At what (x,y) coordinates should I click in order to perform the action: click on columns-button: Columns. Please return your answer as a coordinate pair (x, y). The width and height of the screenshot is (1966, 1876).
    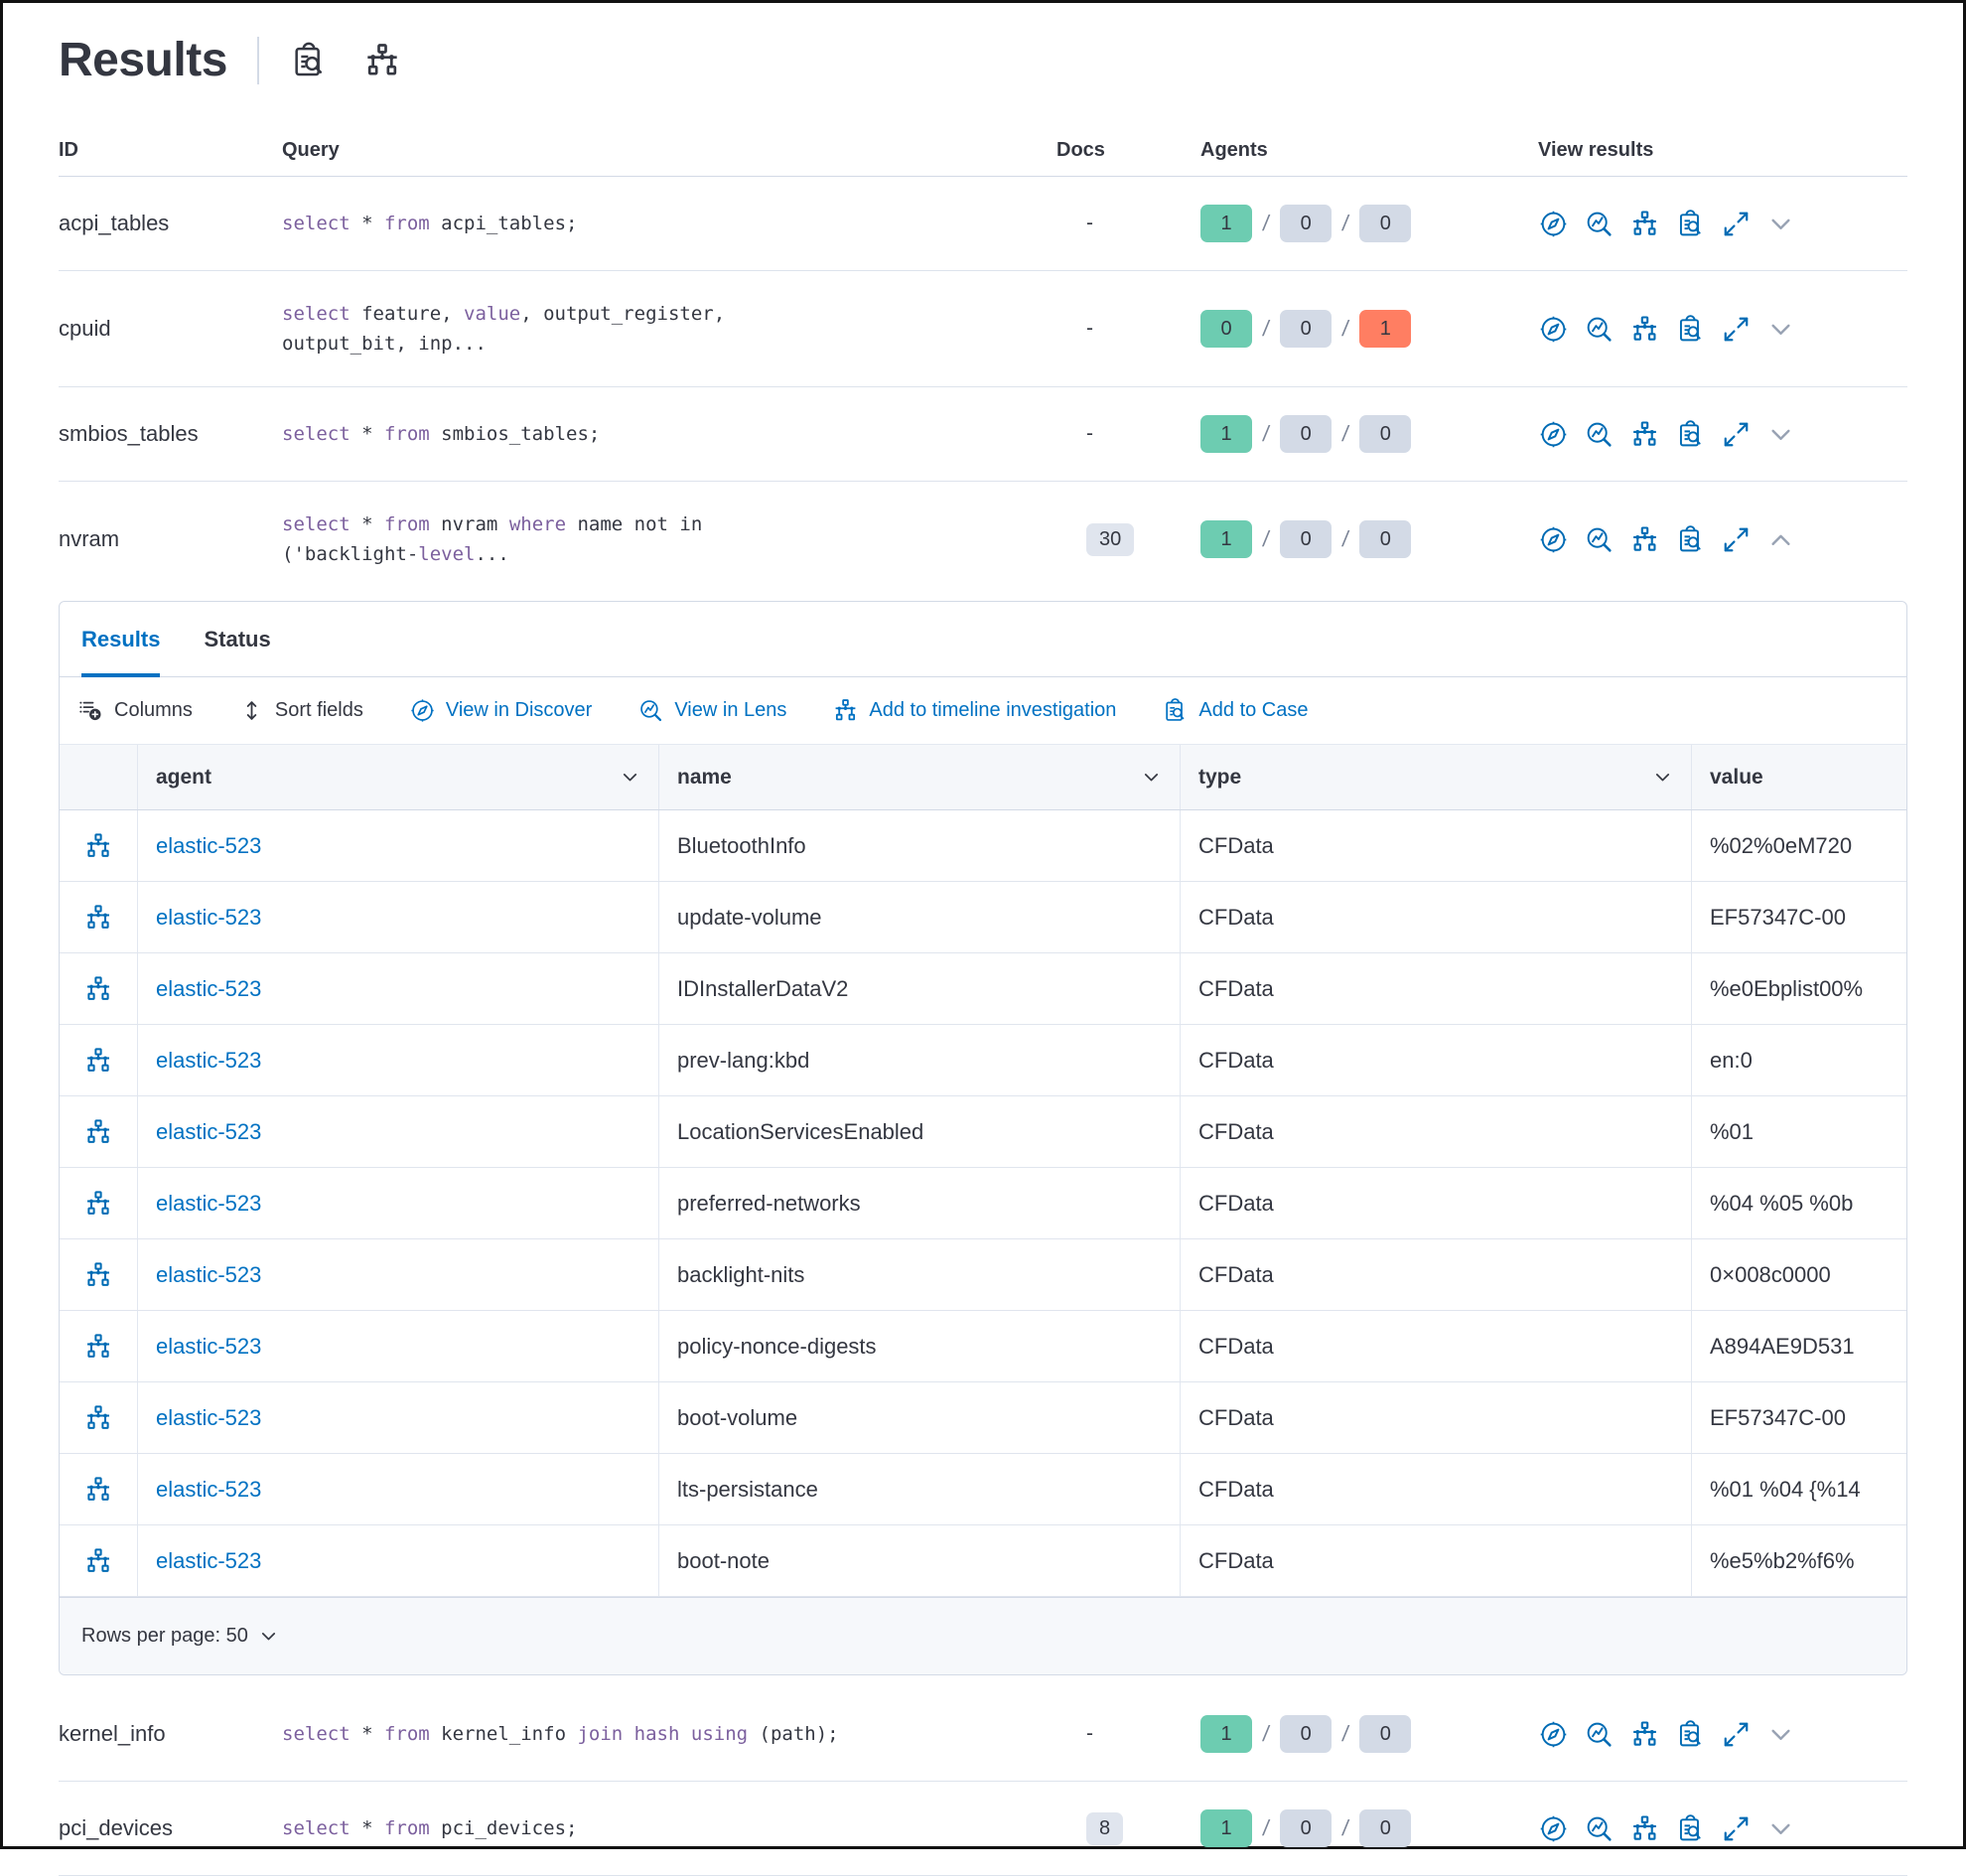
    Looking at the image, I should click on (135, 711).